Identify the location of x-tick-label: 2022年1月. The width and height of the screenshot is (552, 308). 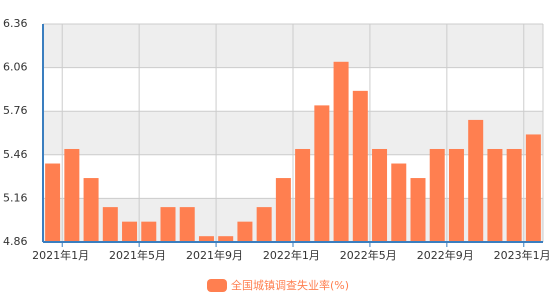
(291, 255).